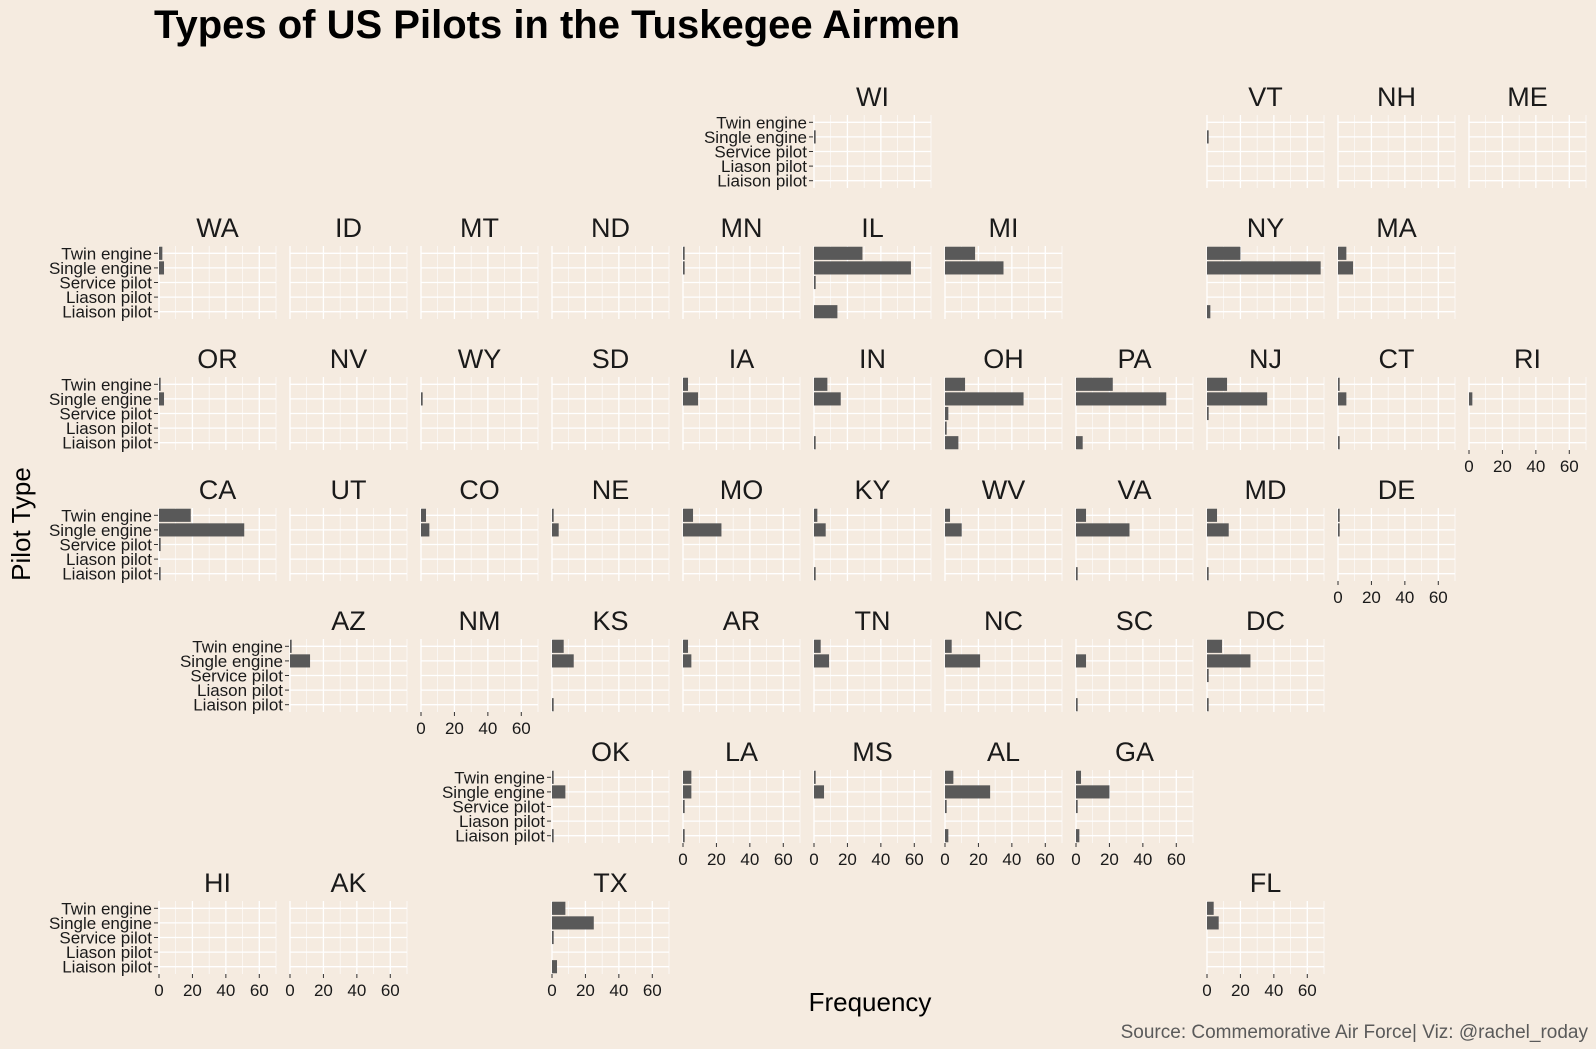 This screenshot has height=1049, width=1596. I want to click on facet-sc: SC, so click(1134, 659).